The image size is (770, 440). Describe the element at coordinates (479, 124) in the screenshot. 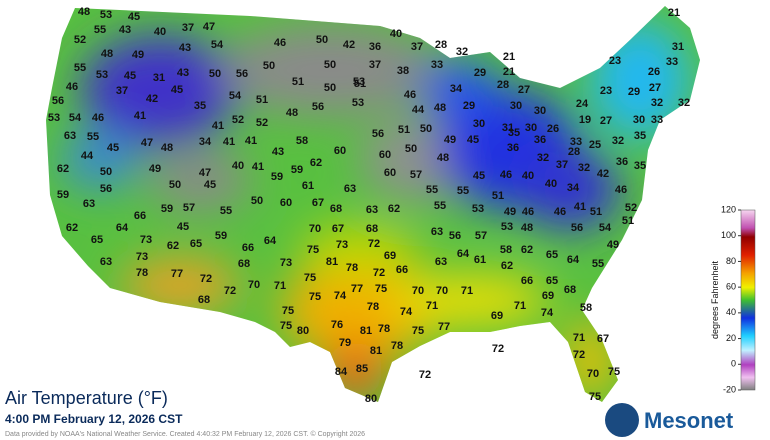

I see `station-temperature: 30` at that location.